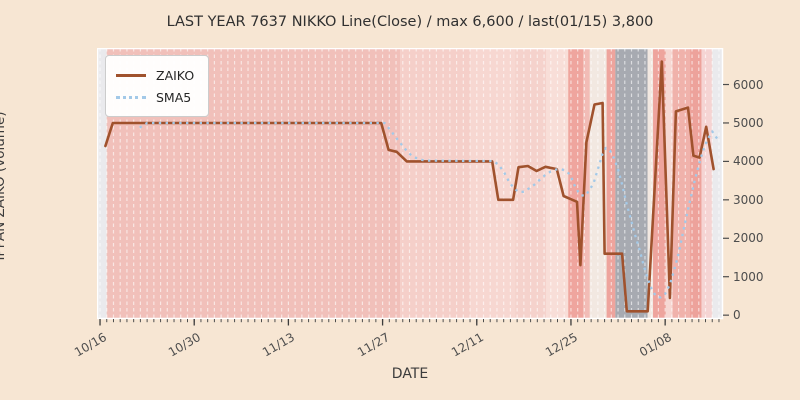 Image resolution: width=800 pixels, height=400 pixels. Describe the element at coordinates (748, 199) in the screenshot. I see `y-tick-label: 3000` at that location.